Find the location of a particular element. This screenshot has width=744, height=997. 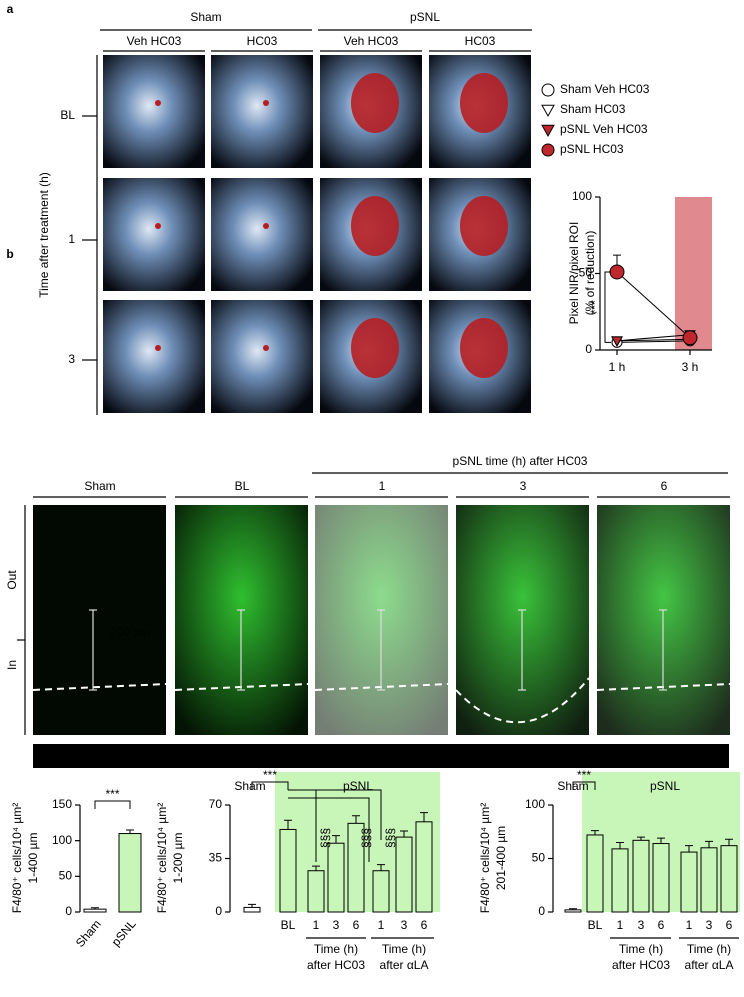

highlight is located at coordinates (693, 273).